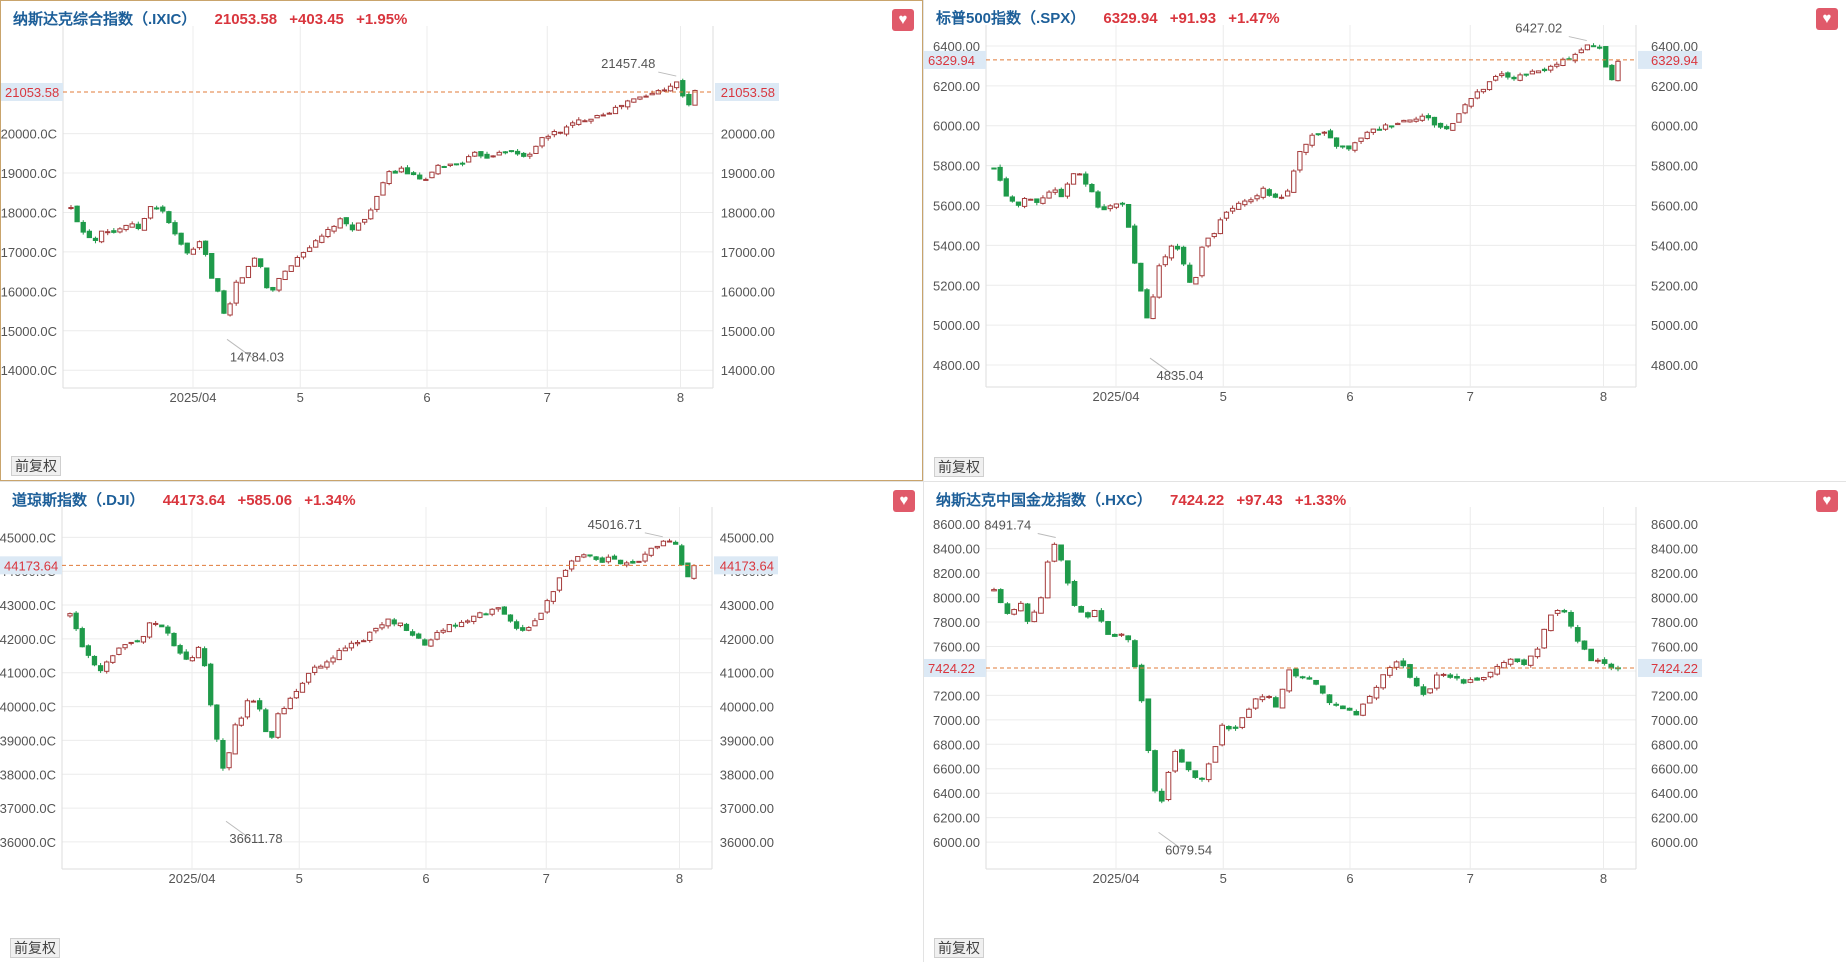 This screenshot has width=1846, height=963. What do you see at coordinates (29, 370) in the screenshot?
I see `y-tick-label-left: 14000.0C` at bounding box center [29, 370].